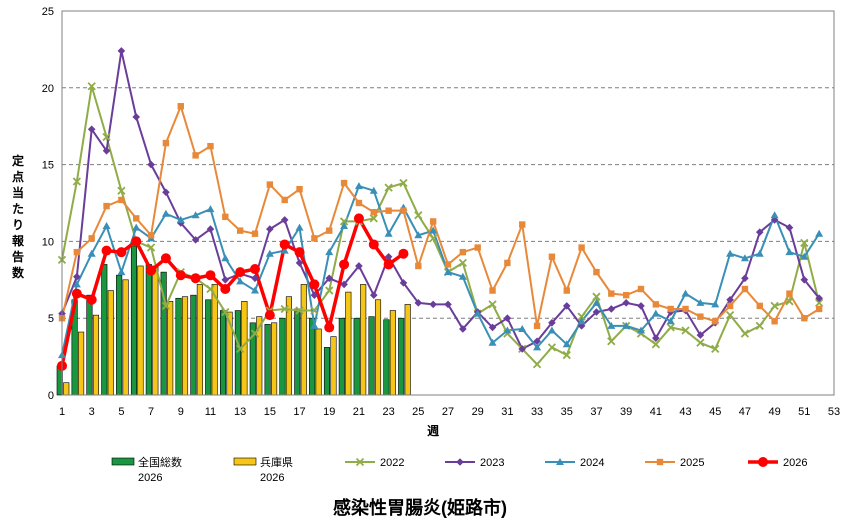 This screenshot has height=525, width=841. Describe the element at coordinates (774, 412) in the screenshot. I see `x-tick-49: 49` at that location.